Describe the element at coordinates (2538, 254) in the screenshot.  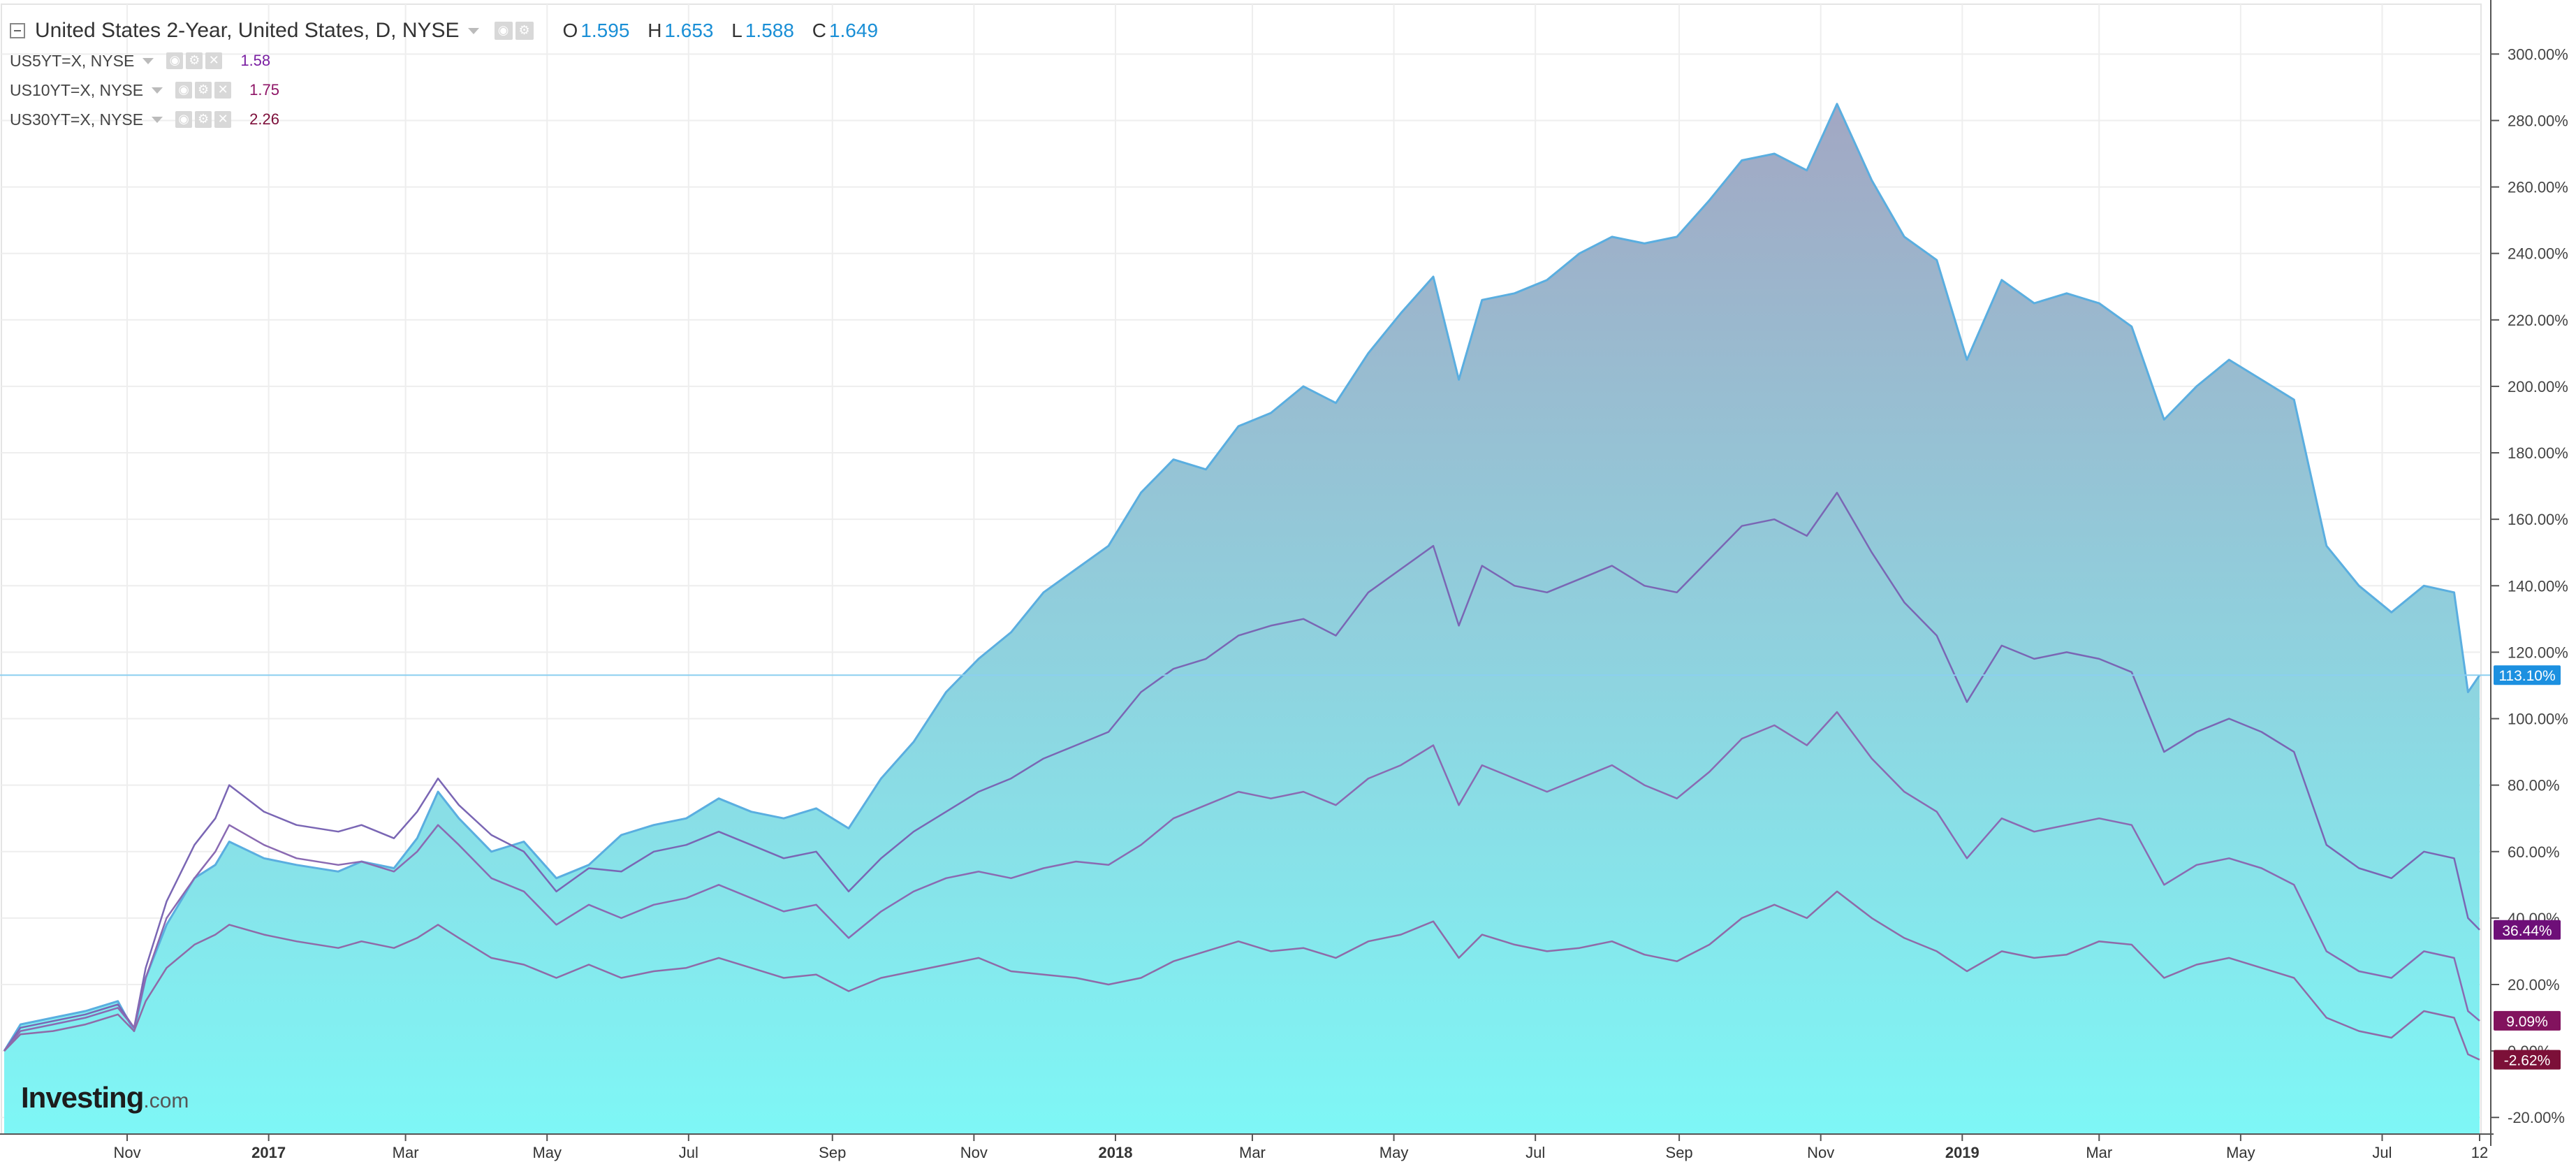
I see `y-tick-label: 240.00%` at that location.